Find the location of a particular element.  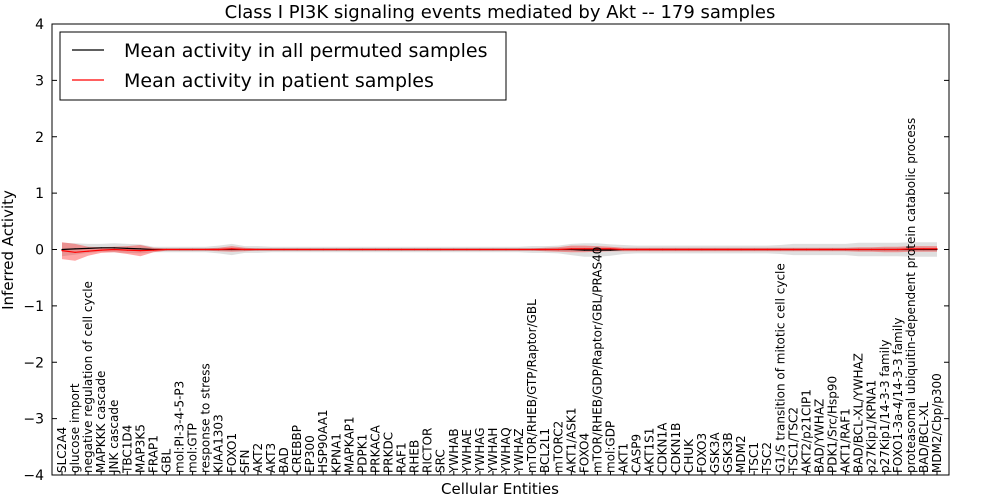

y-axis-label: Inferred Activity is located at coordinates (8, 250).